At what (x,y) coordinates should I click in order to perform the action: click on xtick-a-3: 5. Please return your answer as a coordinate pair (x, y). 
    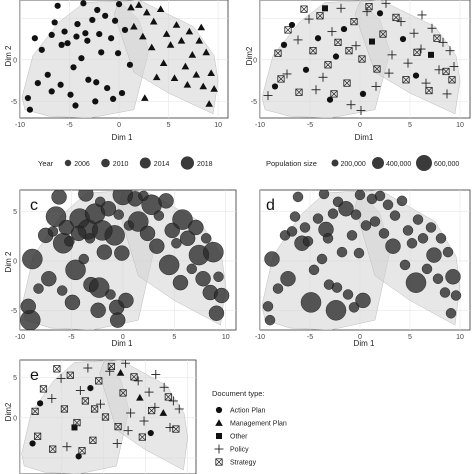
    Looking at the image, I should click on (169, 125).